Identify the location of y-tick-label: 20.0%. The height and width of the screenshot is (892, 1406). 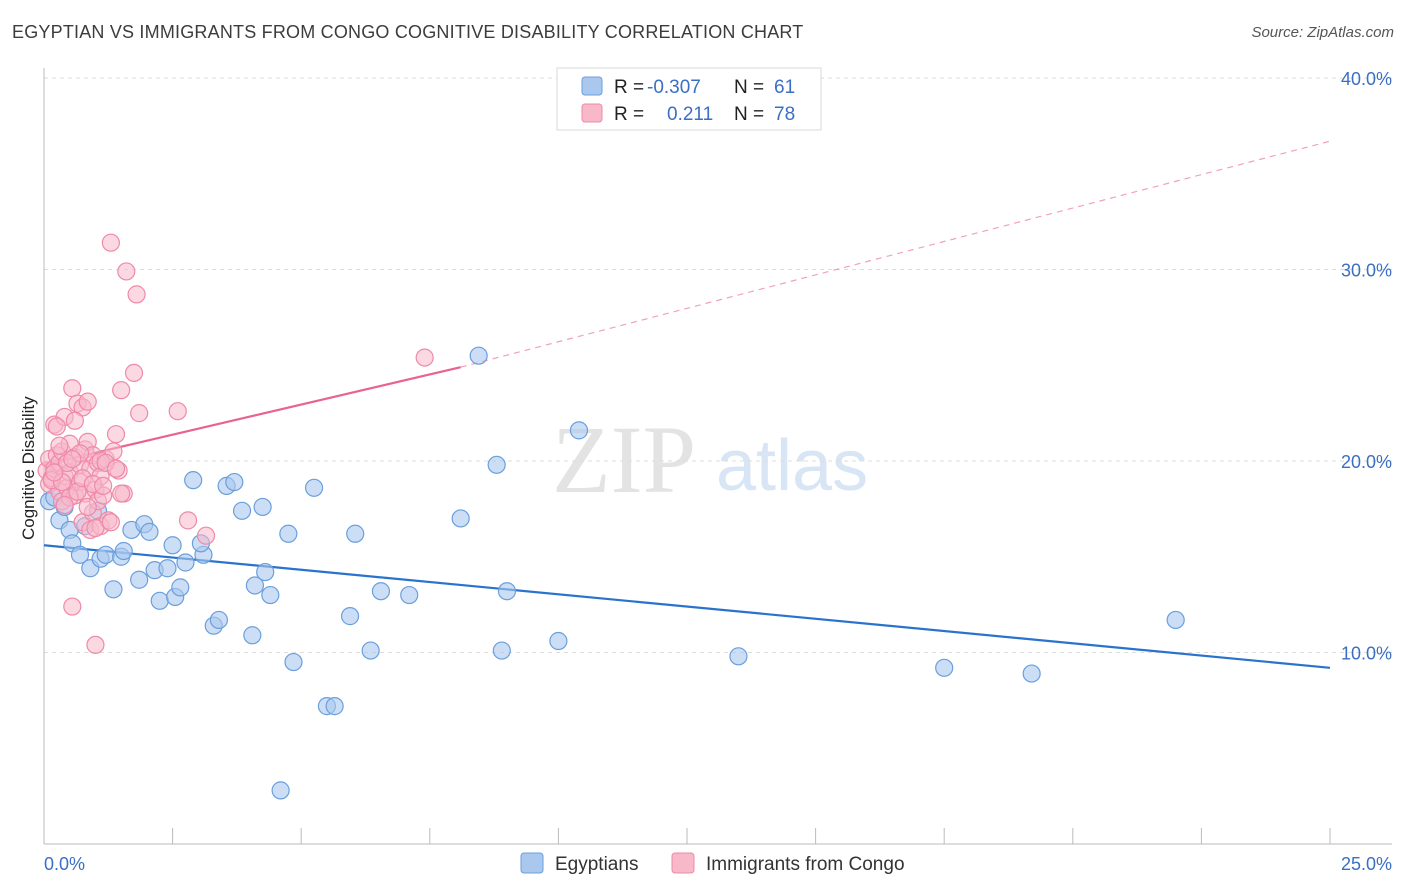
(1366, 462).